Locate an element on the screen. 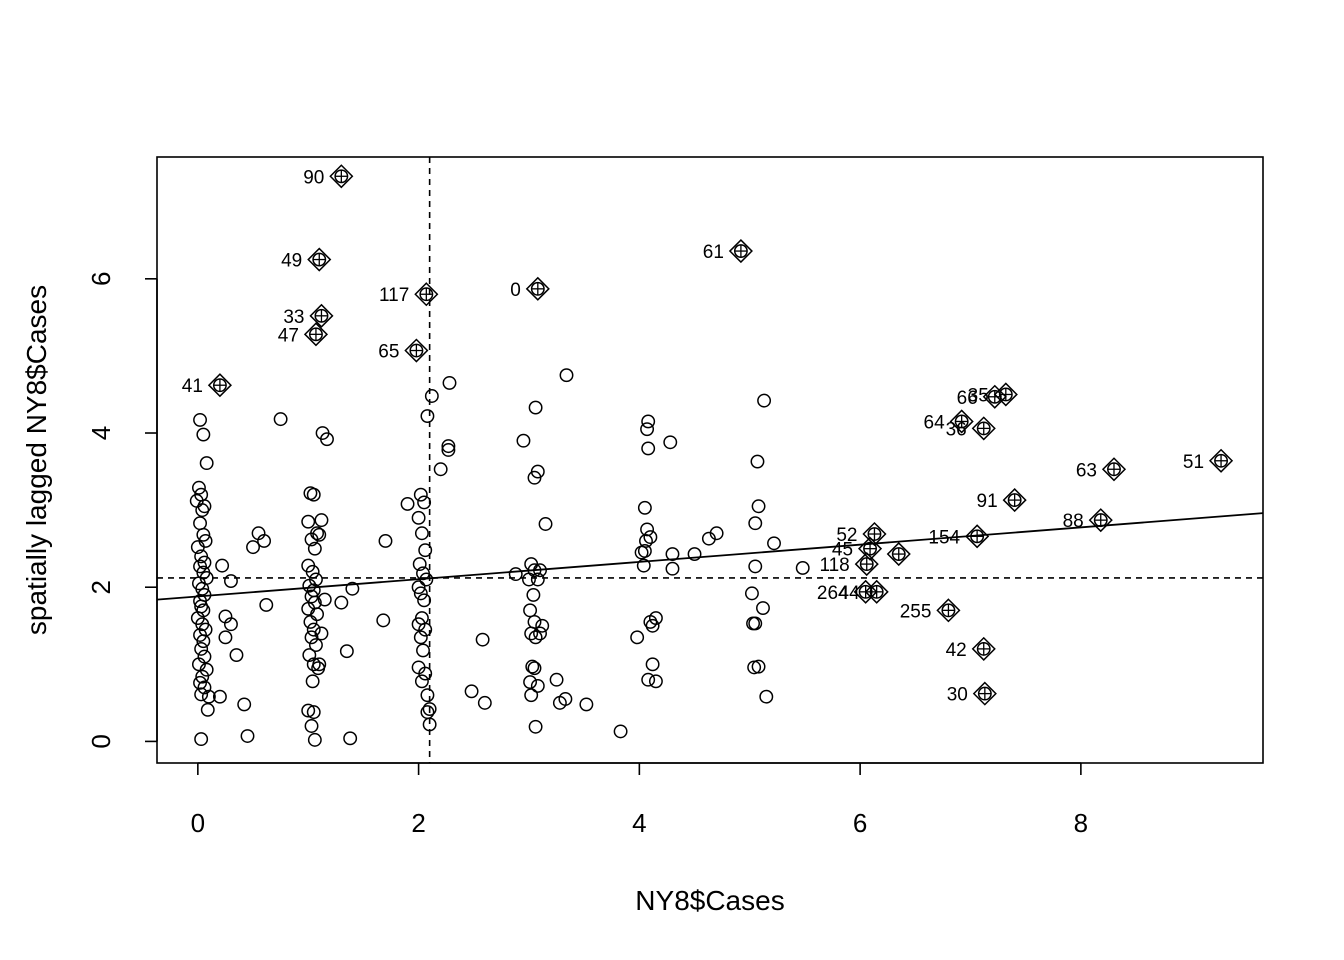 The height and width of the screenshot is (960, 1344). x-tick-label: 0 is located at coordinates (198, 823).